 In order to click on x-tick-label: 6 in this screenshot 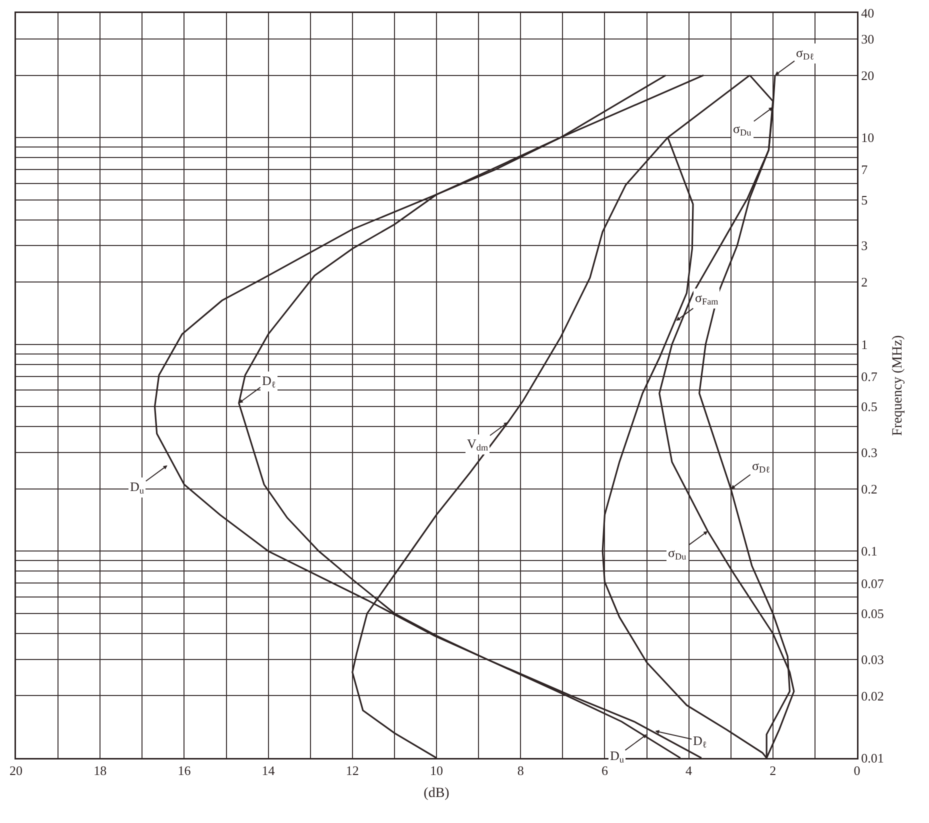, I will do `click(604, 770)`.